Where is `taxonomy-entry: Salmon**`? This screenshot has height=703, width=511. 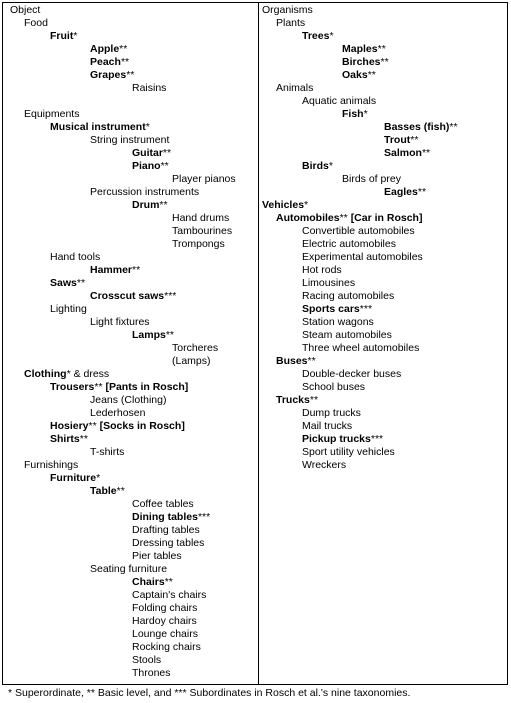 taxonomy-entry: Salmon** is located at coordinates (360, 153).